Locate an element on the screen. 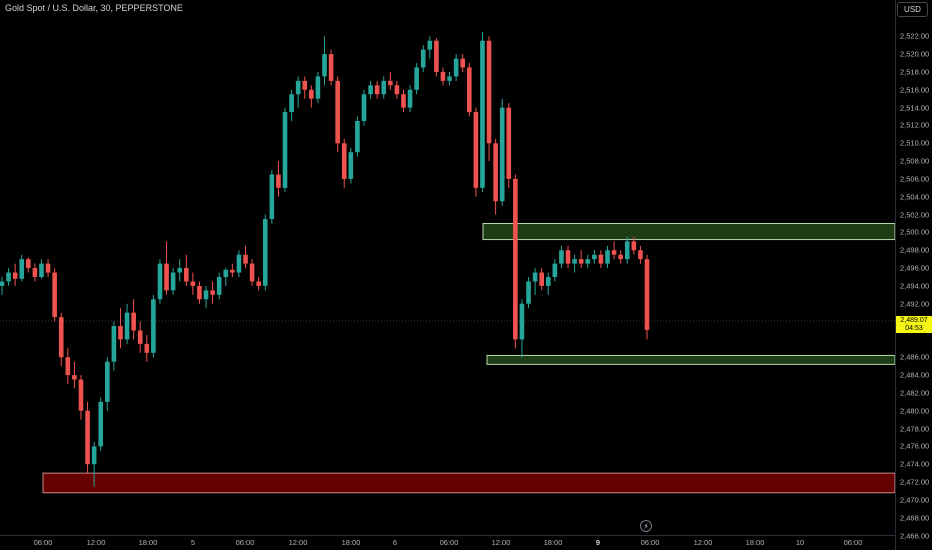 The image size is (932, 550). price-tick-label: 2,472.00 is located at coordinates (915, 482).